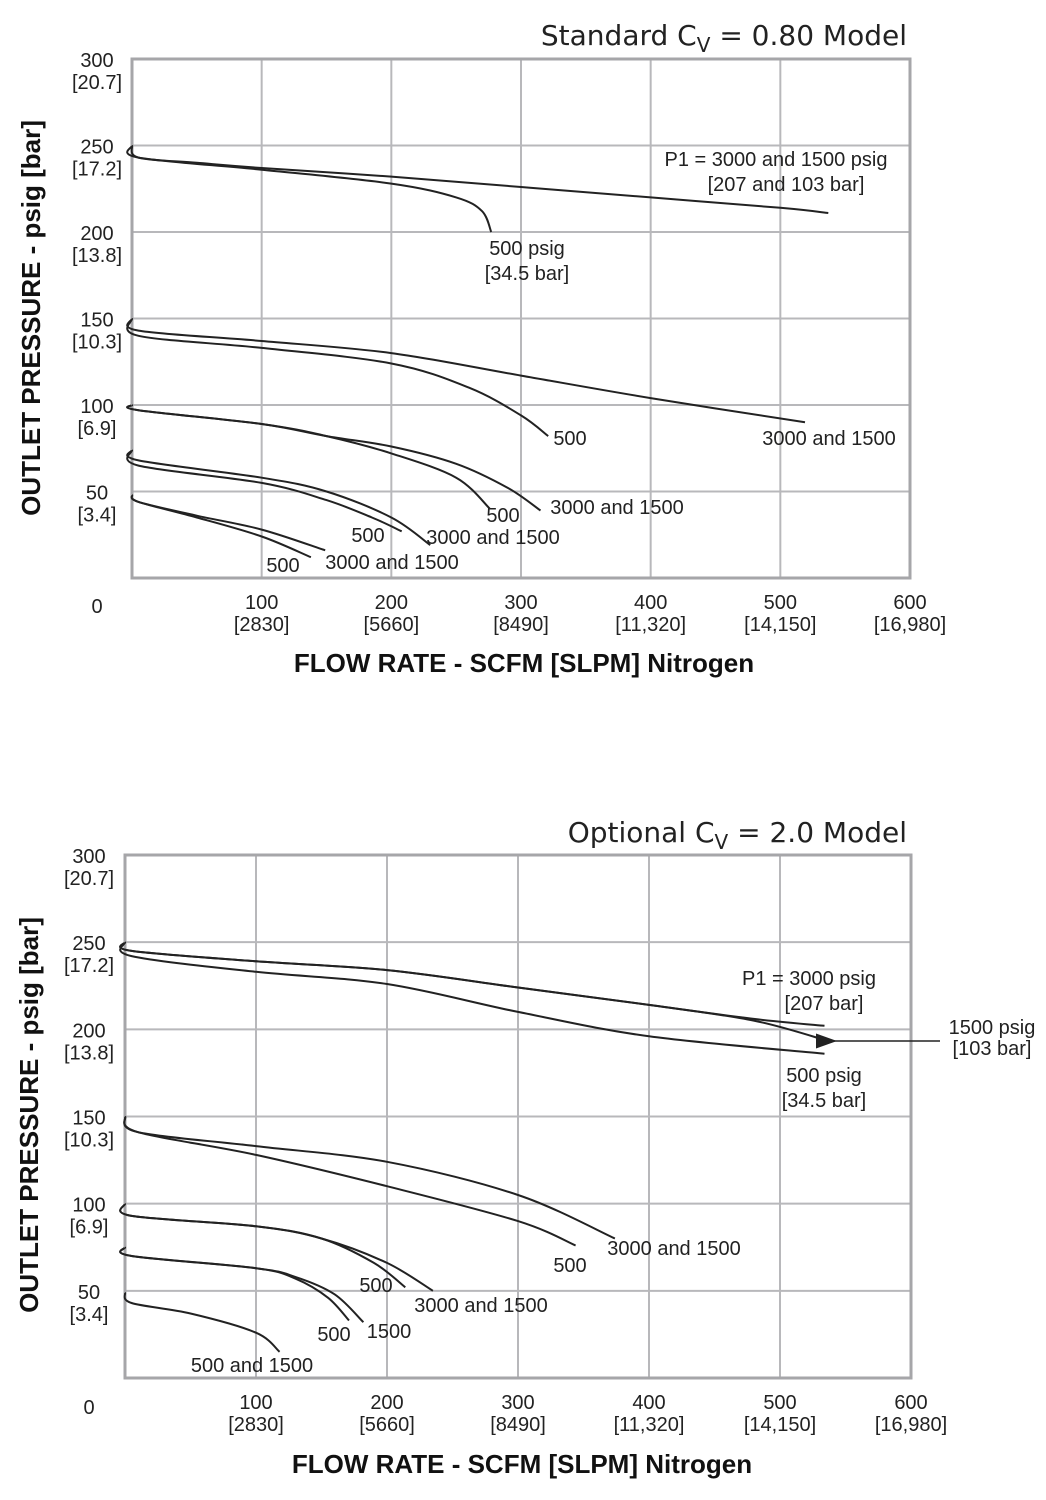  What do you see at coordinates (619, 35) in the screenshot?
I see `title-text: Standard C` at bounding box center [619, 35].